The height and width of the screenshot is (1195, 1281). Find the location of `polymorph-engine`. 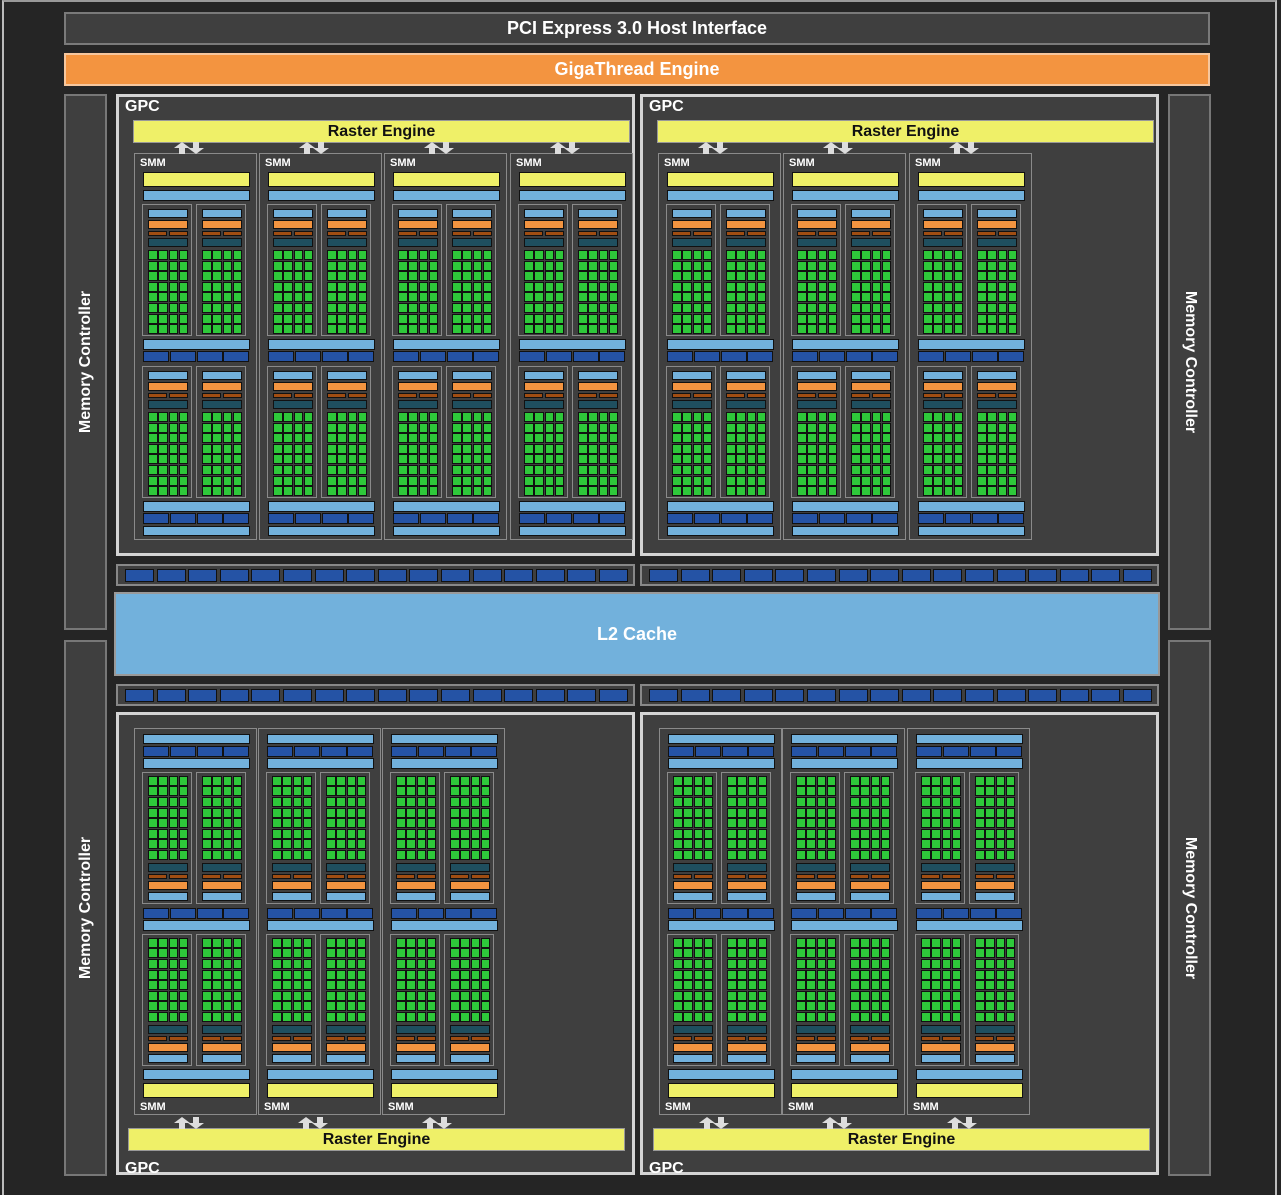

polymorph-engine is located at coordinates (196, 1090).